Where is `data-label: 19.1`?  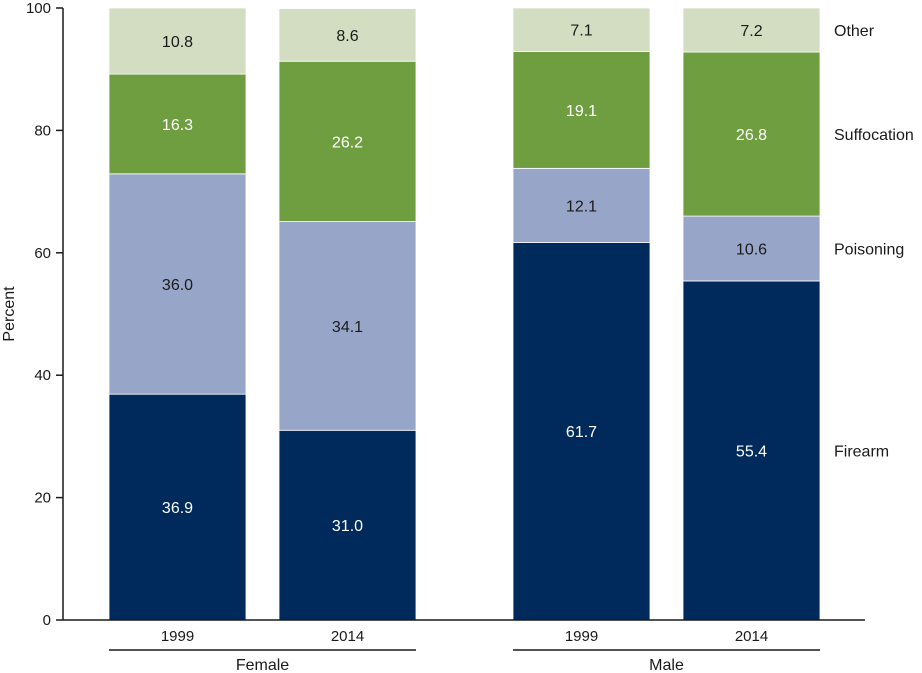 data-label: 19.1 is located at coordinates (581, 111).